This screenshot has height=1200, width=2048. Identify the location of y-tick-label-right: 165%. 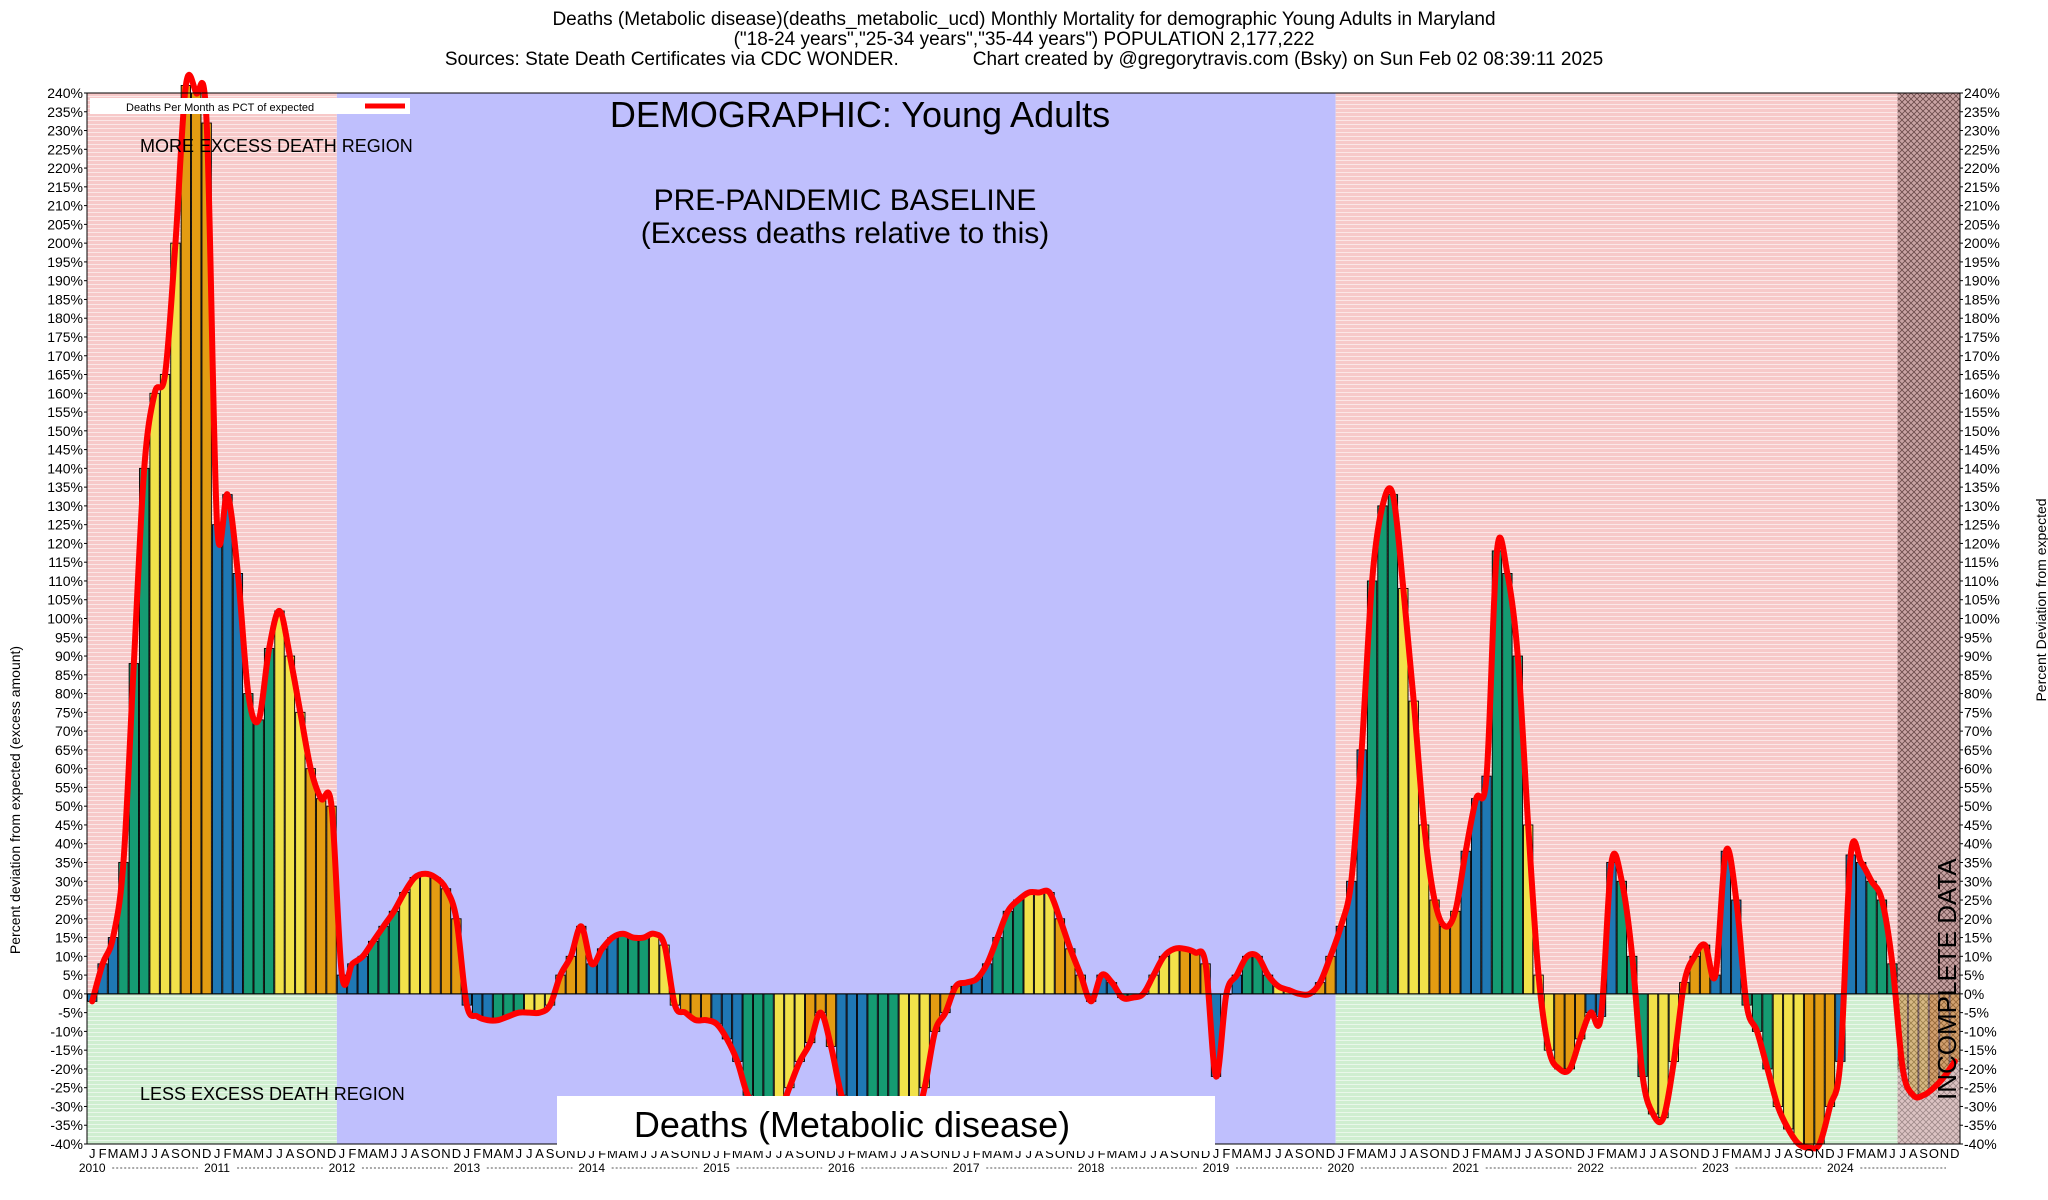
(1982, 375).